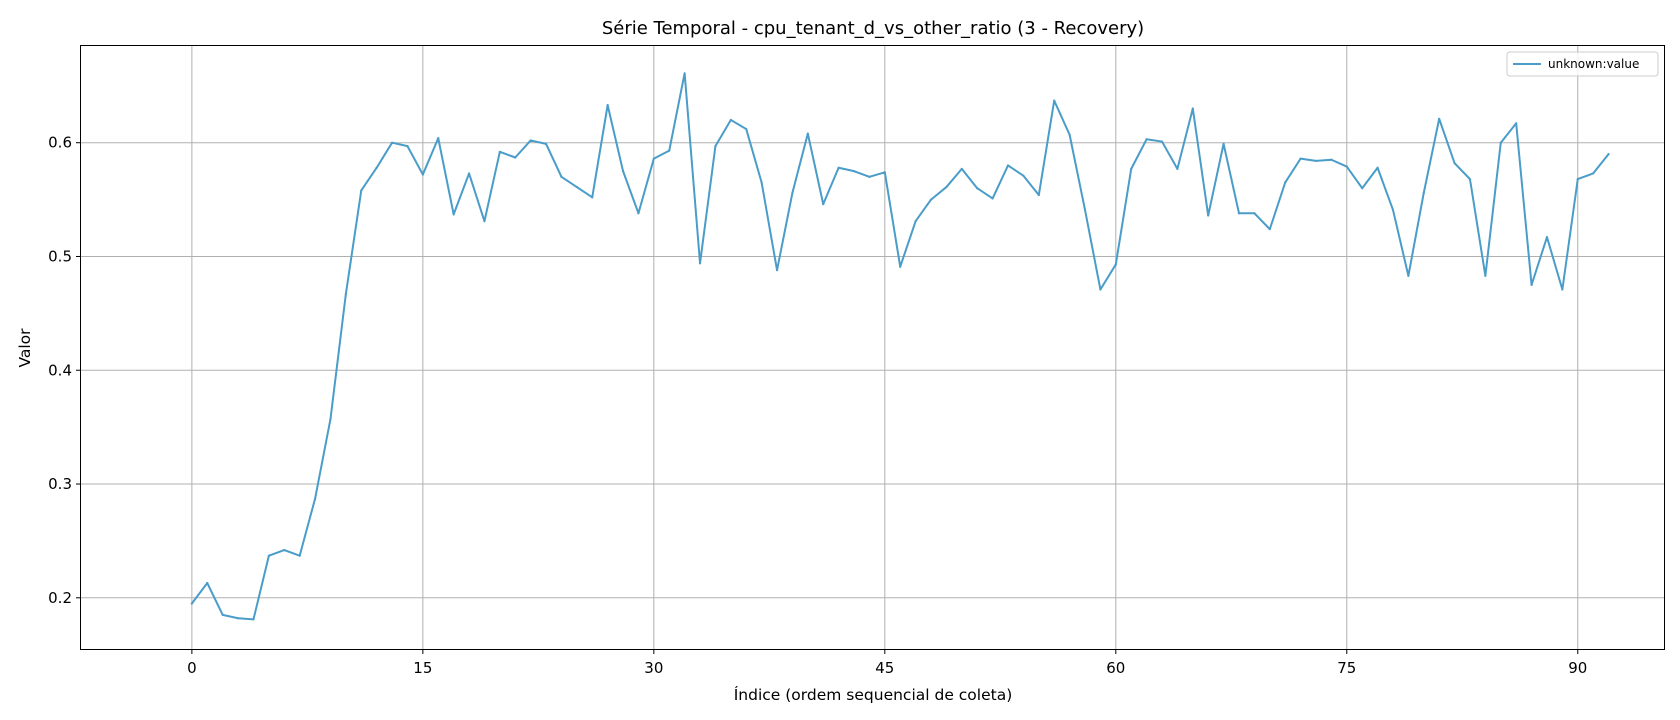 Image resolution: width=1680 pixels, height=720 pixels. What do you see at coordinates (1593, 64) in the screenshot?
I see `legend-label: unknown:value` at bounding box center [1593, 64].